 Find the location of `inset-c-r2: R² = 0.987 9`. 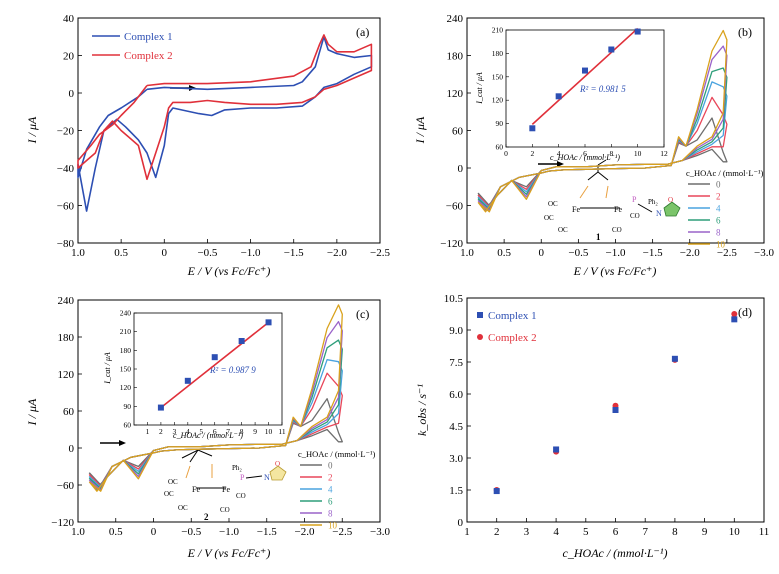

inset-c-r2: R² = 0.987 9 is located at coordinates (232, 370).